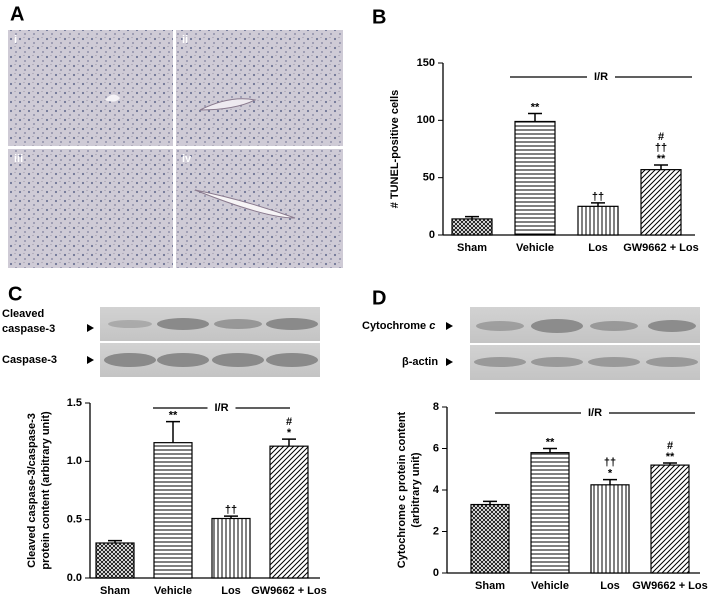 Image resolution: width=709 pixels, height=604 pixels. What do you see at coordinates (29, 360) in the screenshot?
I see `blot-label: Caspase-3` at bounding box center [29, 360].